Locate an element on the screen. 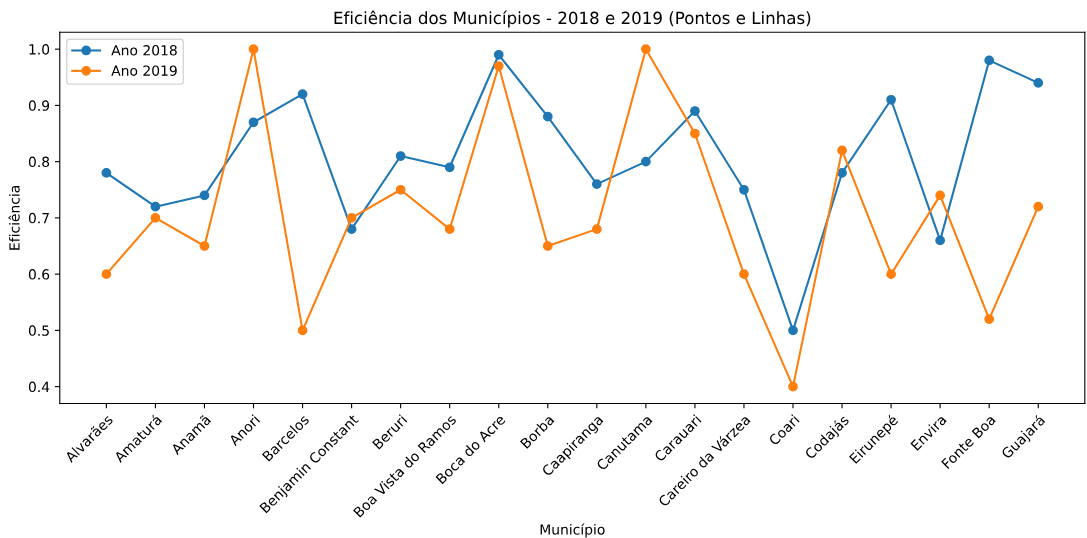  x-axis-title: Município is located at coordinates (572, 530).